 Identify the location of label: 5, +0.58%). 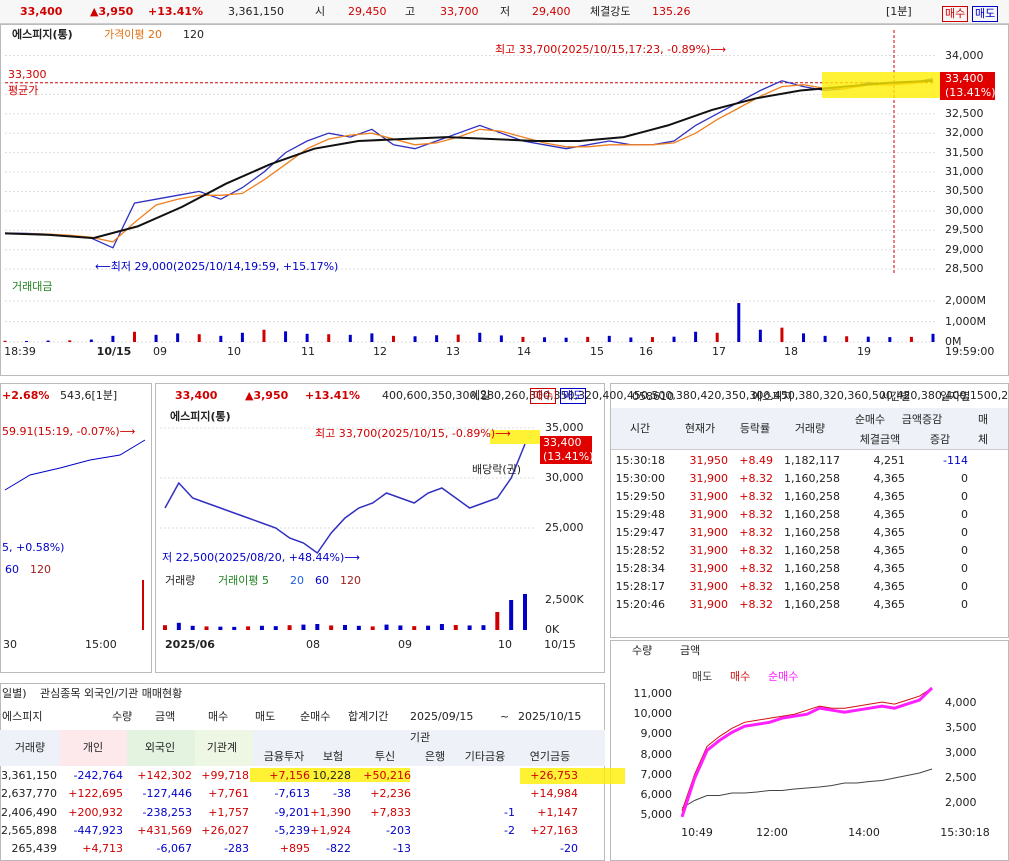
(33, 547).